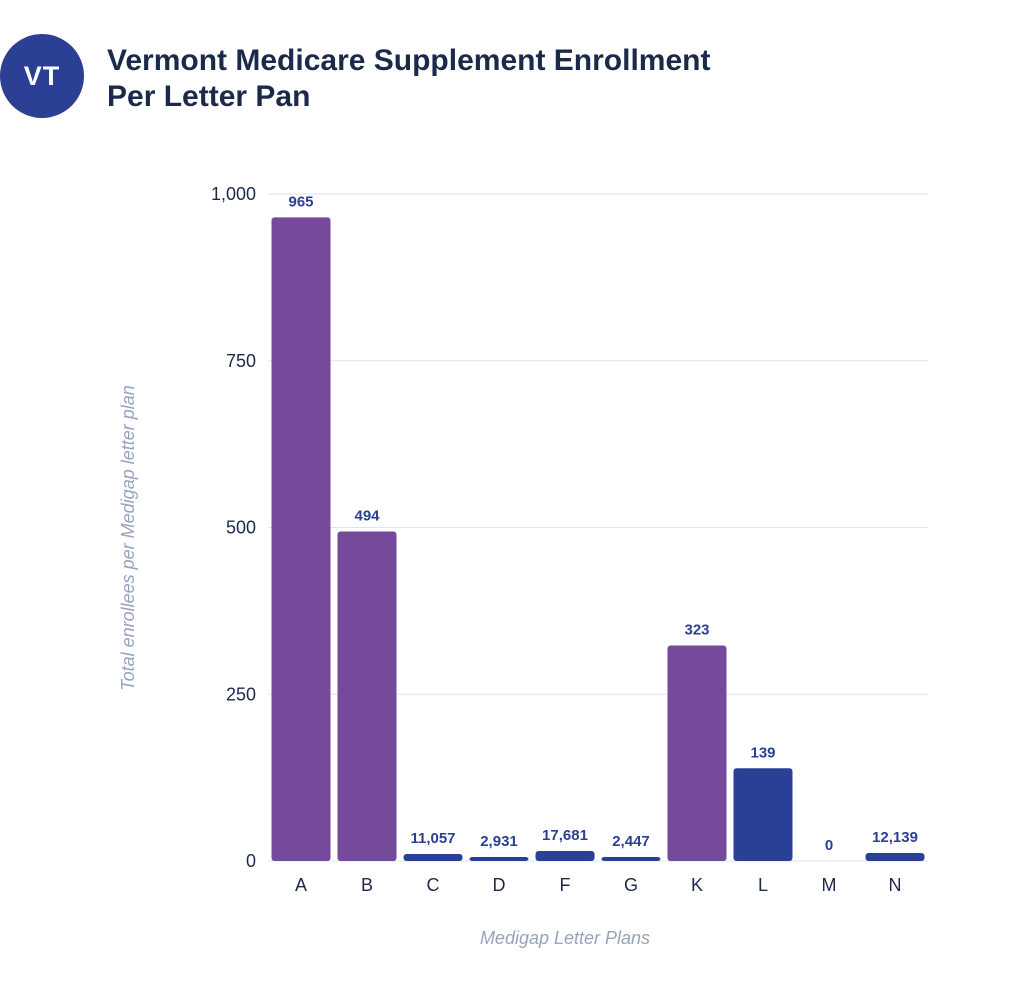 The image size is (1024, 985). Describe the element at coordinates (565, 885) in the screenshot. I see `x-tick-label-F: F` at that location.